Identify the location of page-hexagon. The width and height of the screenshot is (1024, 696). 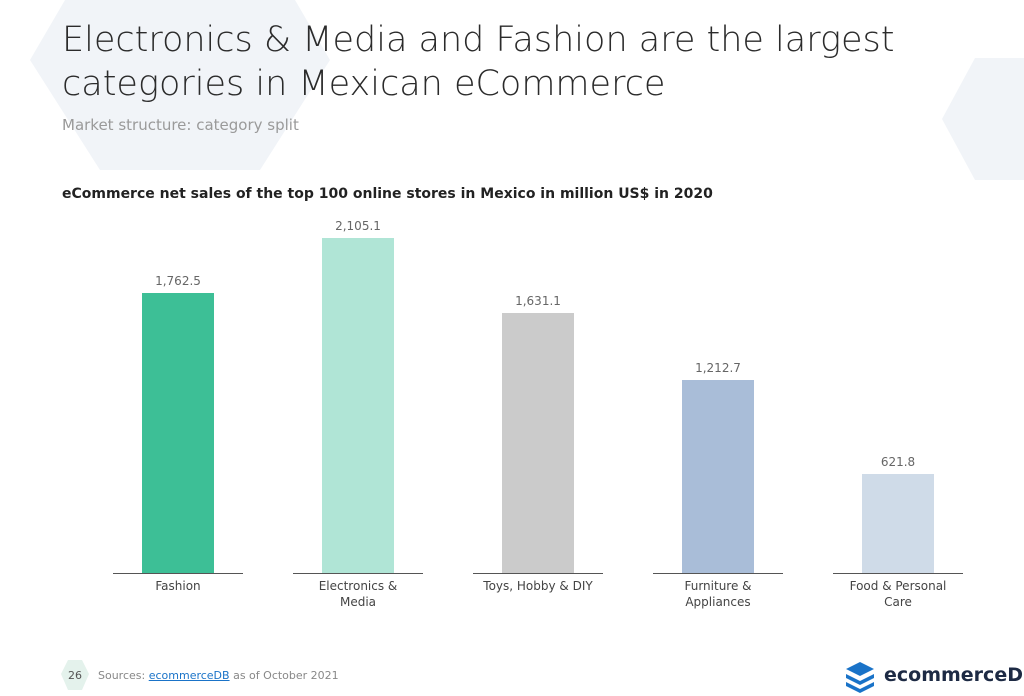
(75, 675).